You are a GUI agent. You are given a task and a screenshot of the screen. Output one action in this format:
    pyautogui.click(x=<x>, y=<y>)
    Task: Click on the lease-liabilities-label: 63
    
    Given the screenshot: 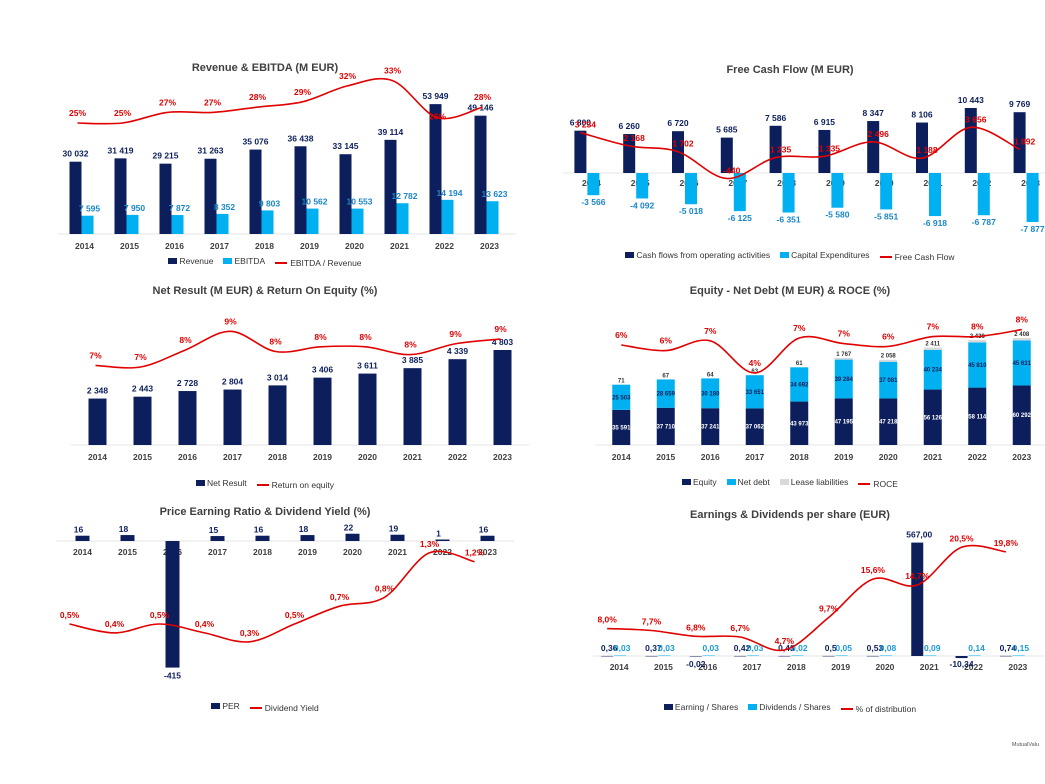 What is the action you would take?
    pyautogui.click(x=754, y=372)
    